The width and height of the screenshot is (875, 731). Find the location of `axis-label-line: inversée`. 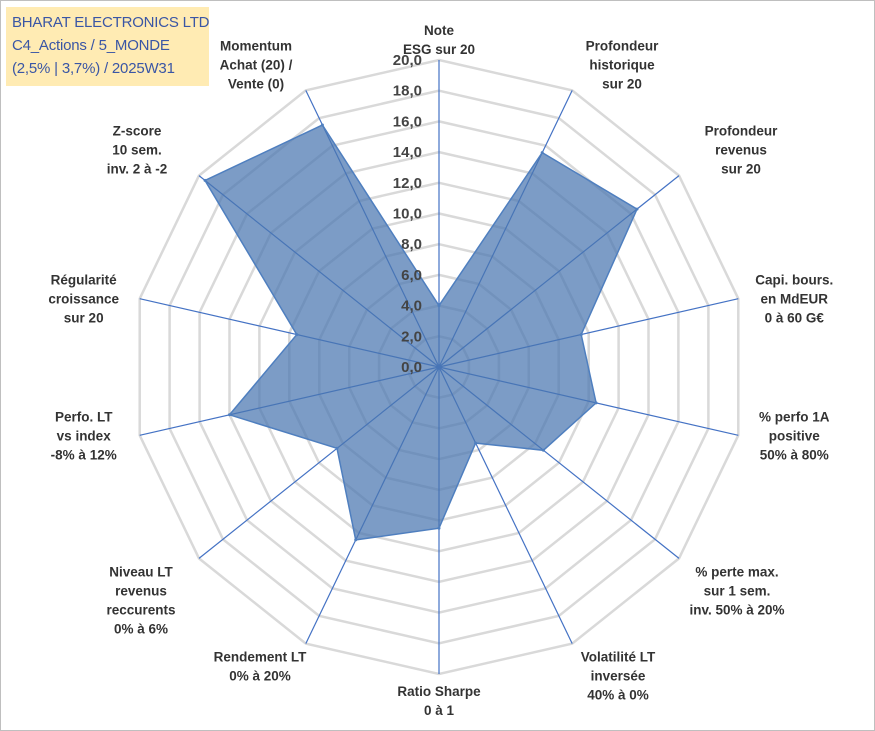

axis-label-line: inversée is located at coordinates (618, 676).